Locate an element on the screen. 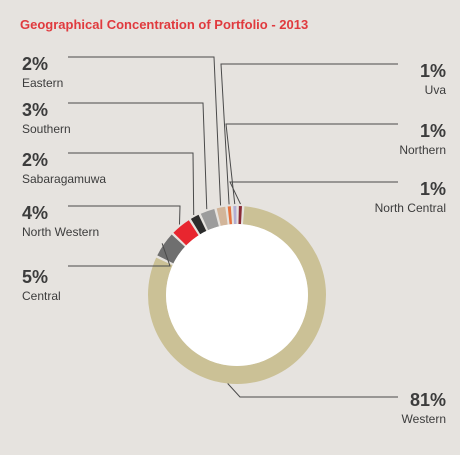 The height and width of the screenshot is (455, 460). leader-line-southern is located at coordinates (138, 156).